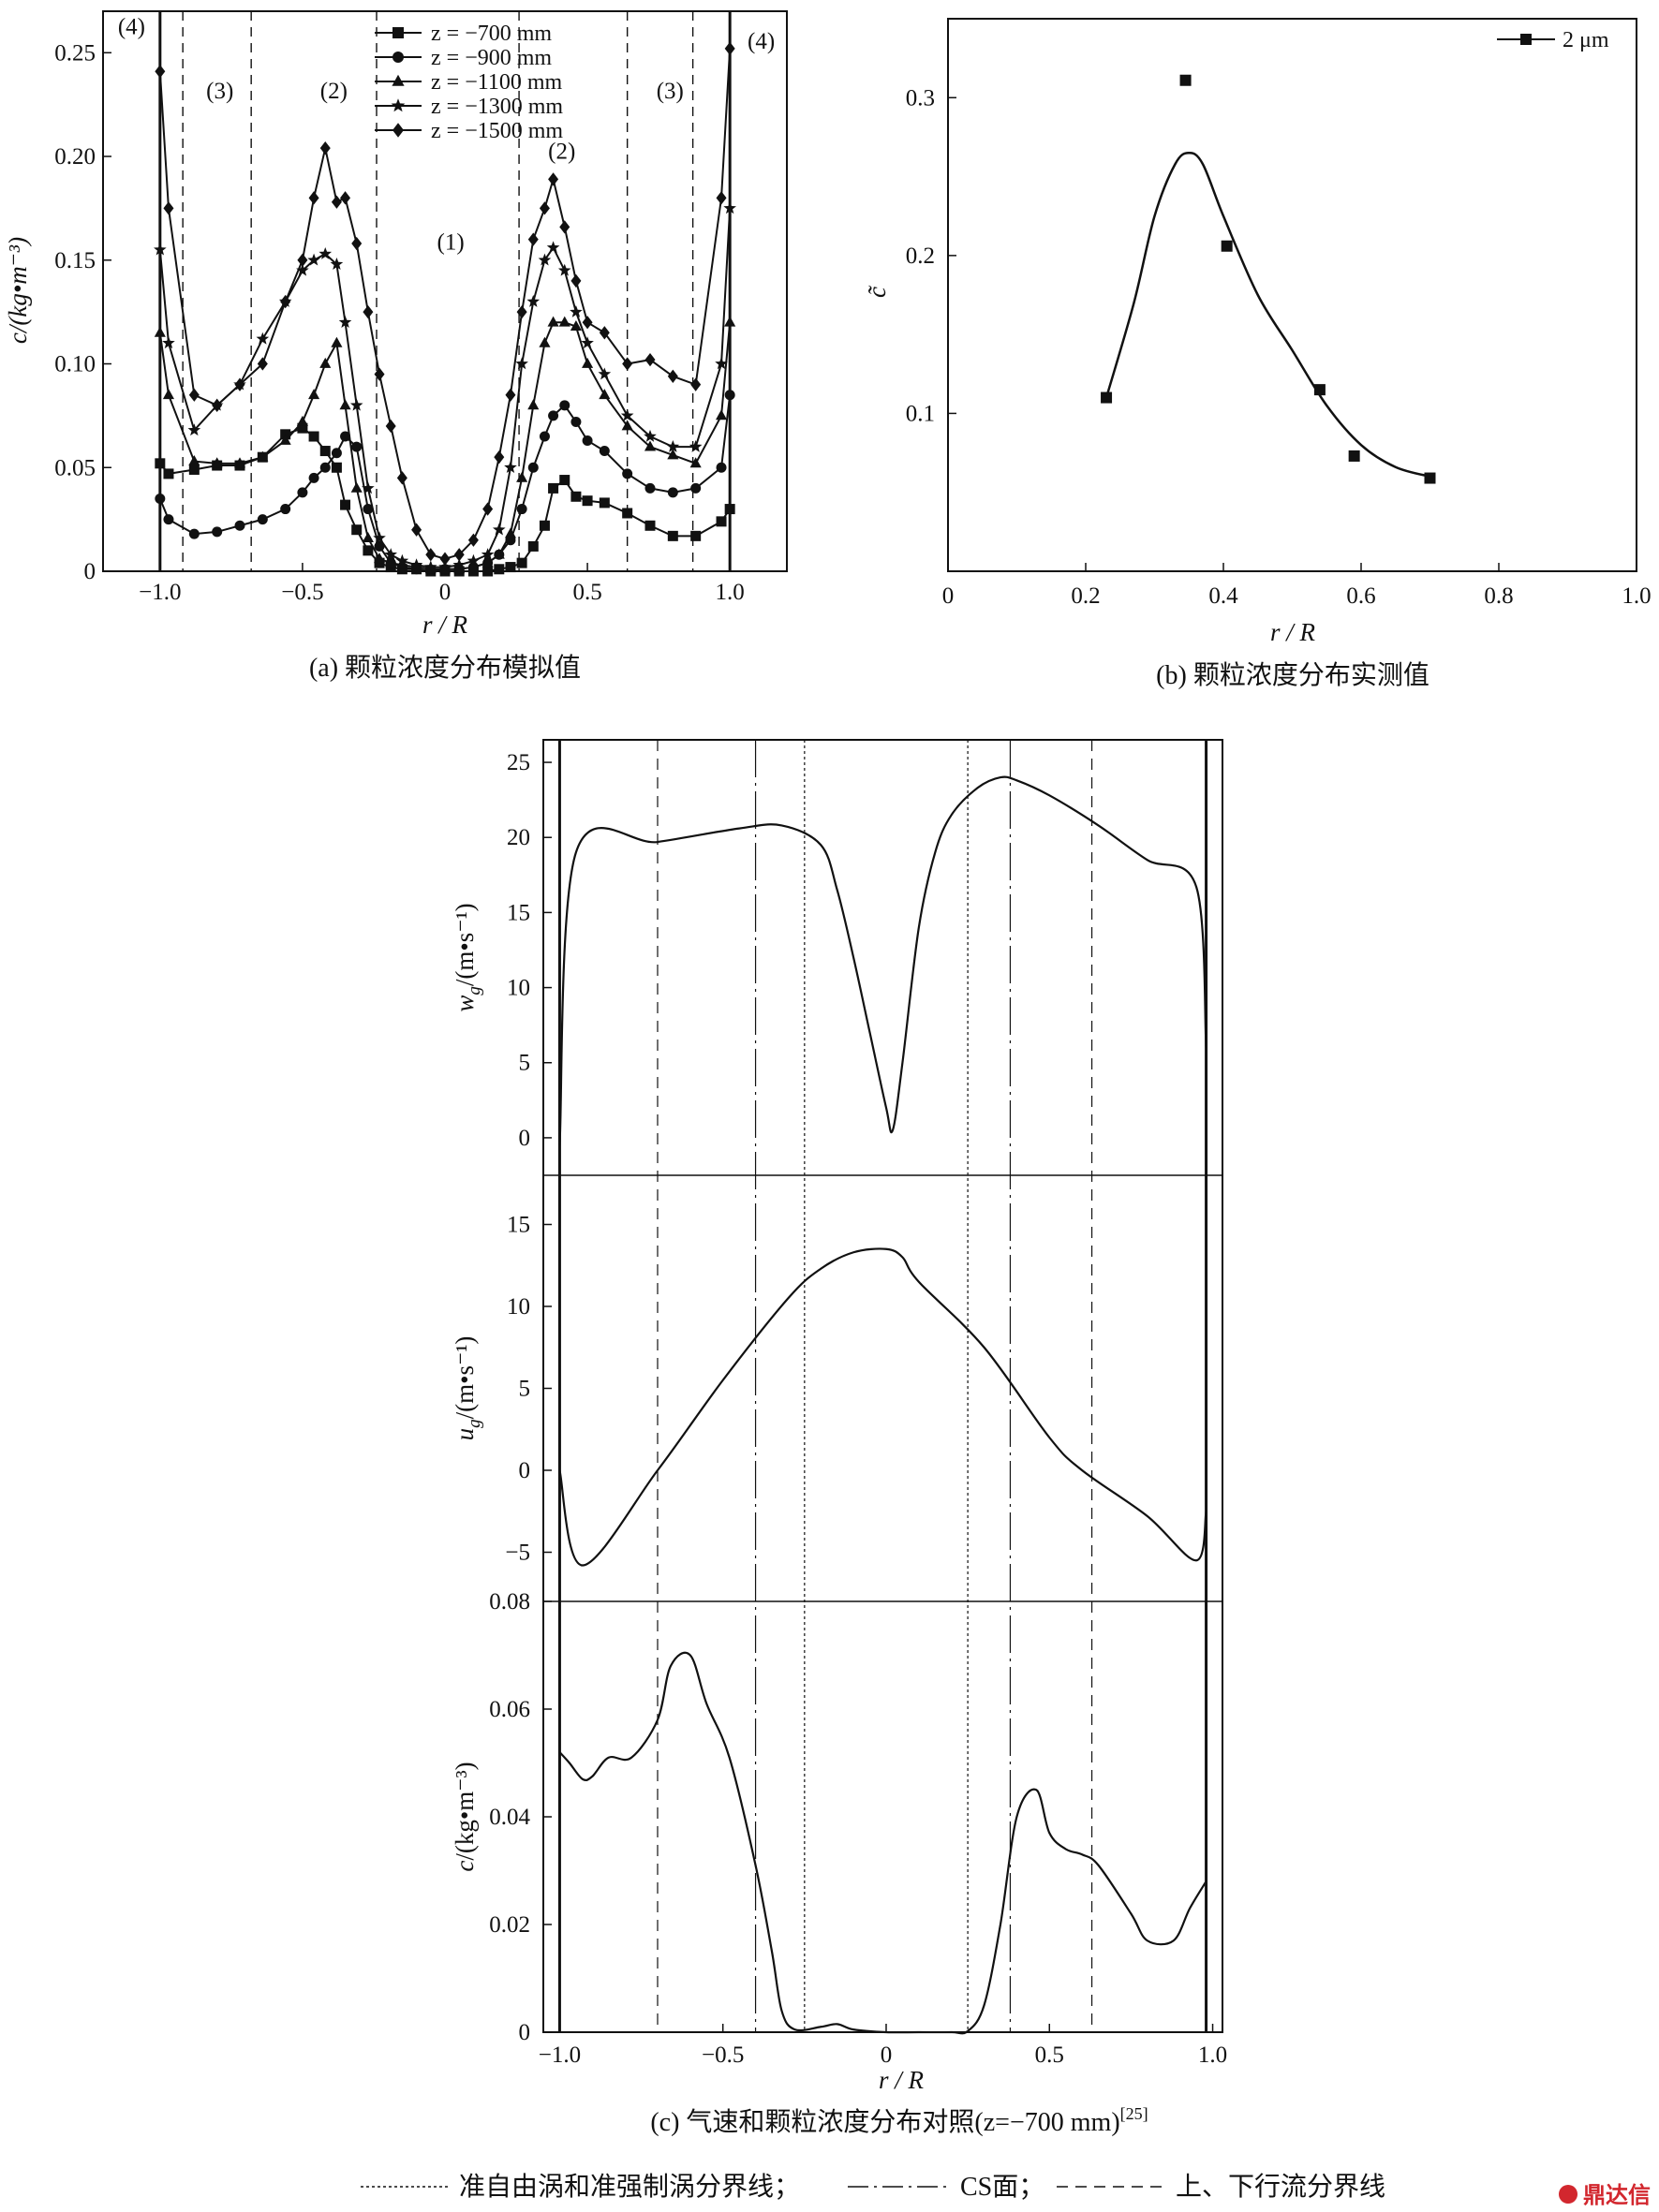  What do you see at coordinates (497, 107) in the screenshot?
I see `chart-a-legend-label: z = −1300 mm` at bounding box center [497, 107].